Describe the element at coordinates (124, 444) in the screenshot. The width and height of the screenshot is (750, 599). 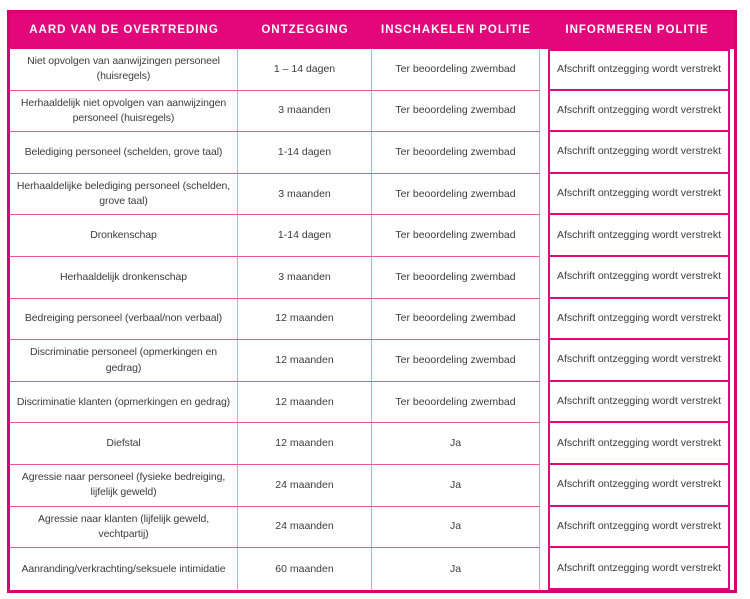
I see `cell-overtreding: Diefstal` at that location.